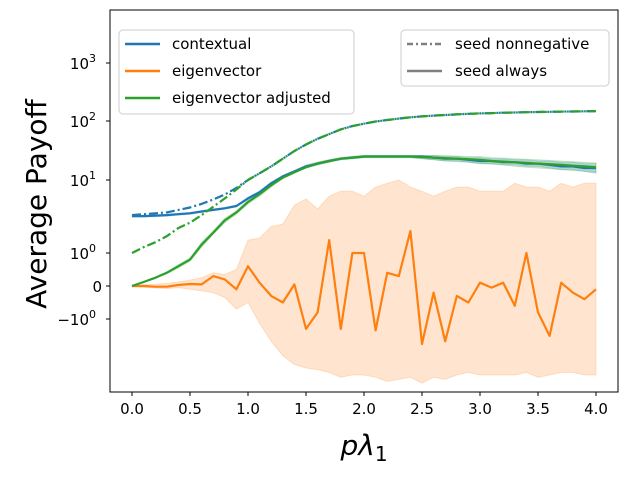  What do you see at coordinates (480, 409) in the screenshot?
I see `x-tick-label: 3.0` at bounding box center [480, 409].